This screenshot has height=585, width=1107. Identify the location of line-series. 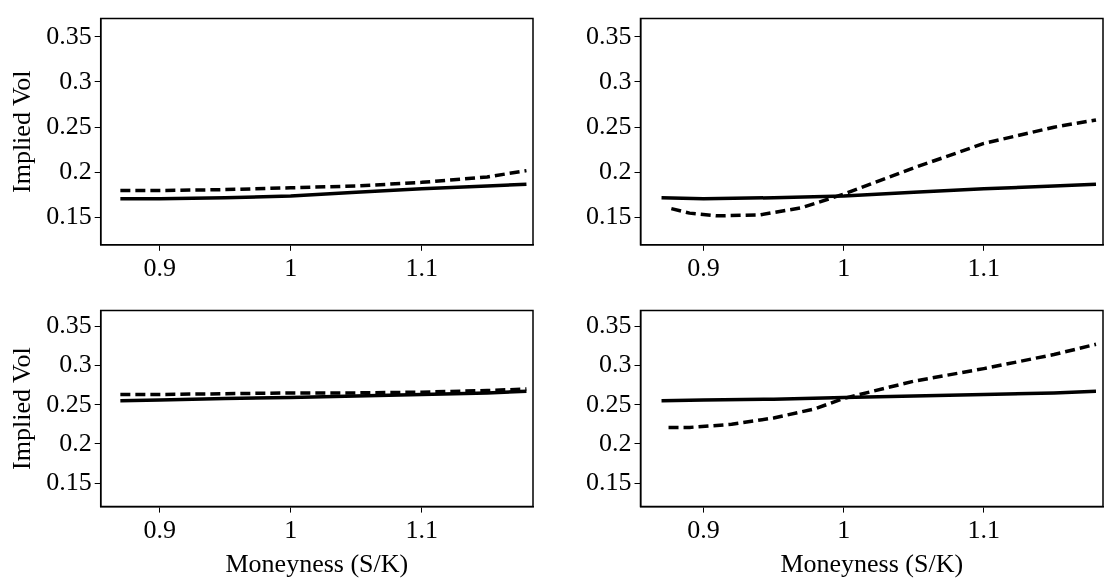
(323, 180).